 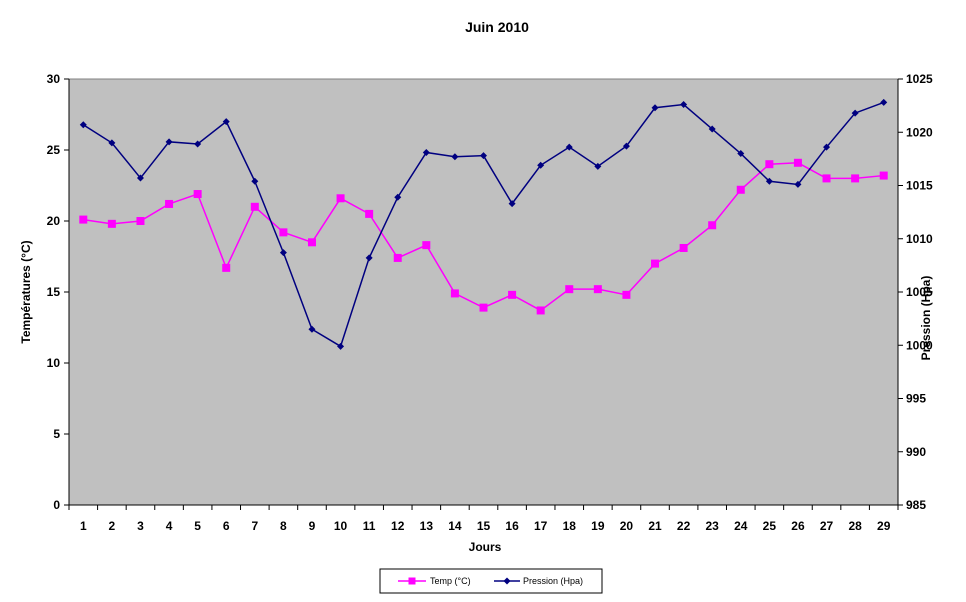 I want to click on right-tick-label: 1005, so click(x=919, y=292).